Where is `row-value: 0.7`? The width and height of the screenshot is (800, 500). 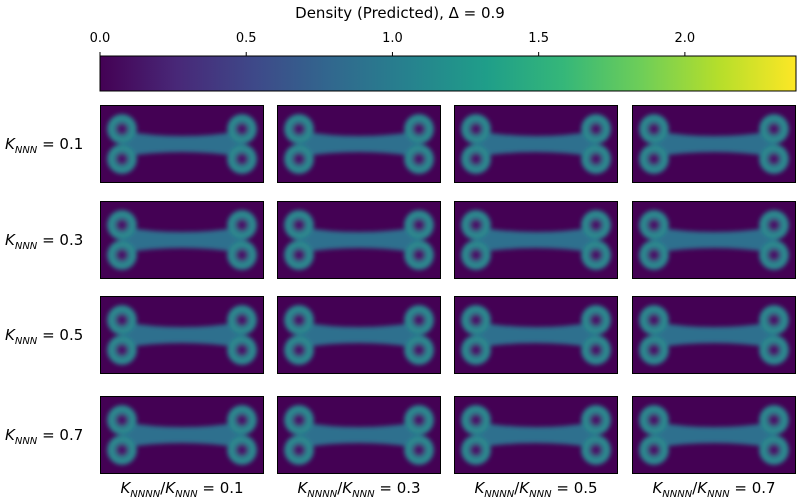
row-value: 0.7 is located at coordinates (71, 435).